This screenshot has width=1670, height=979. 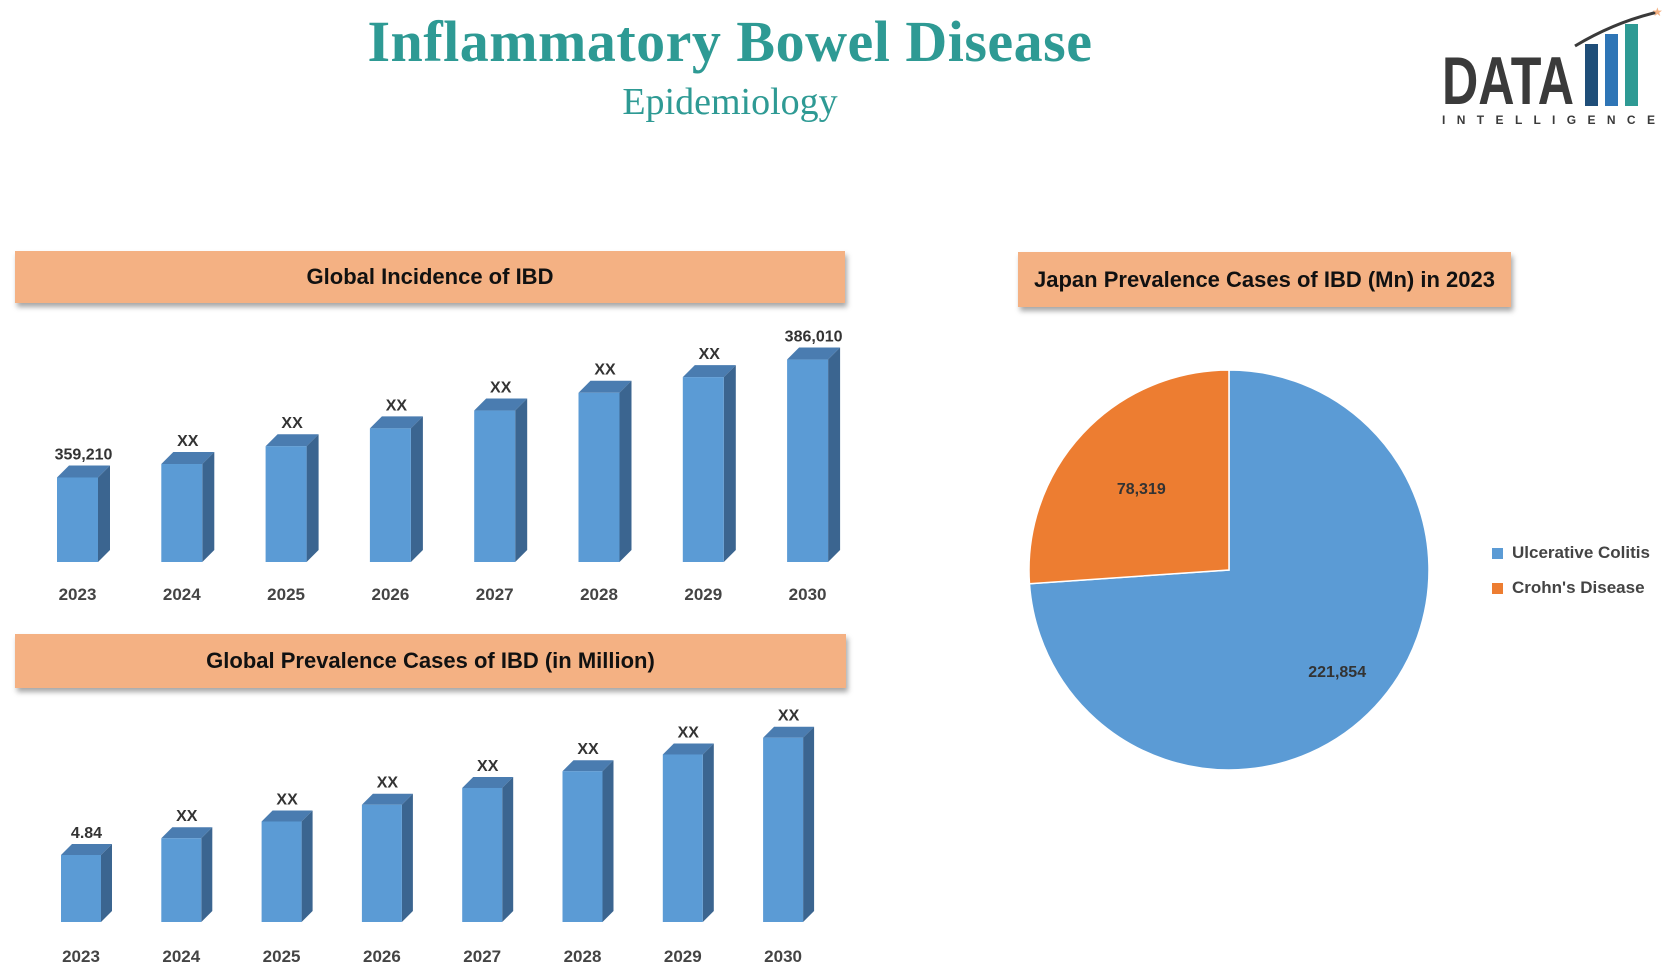 I want to click on bar-2023, so click(x=83, y=513).